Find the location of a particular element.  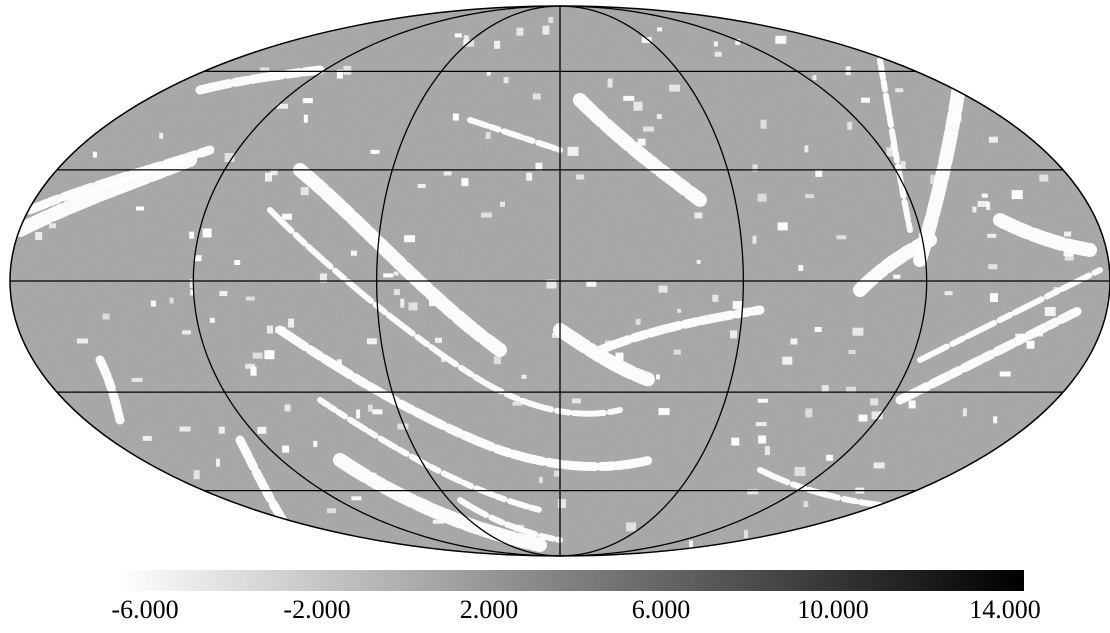

colorbar-tick-label: 14.000 is located at coordinates (1005, 609).